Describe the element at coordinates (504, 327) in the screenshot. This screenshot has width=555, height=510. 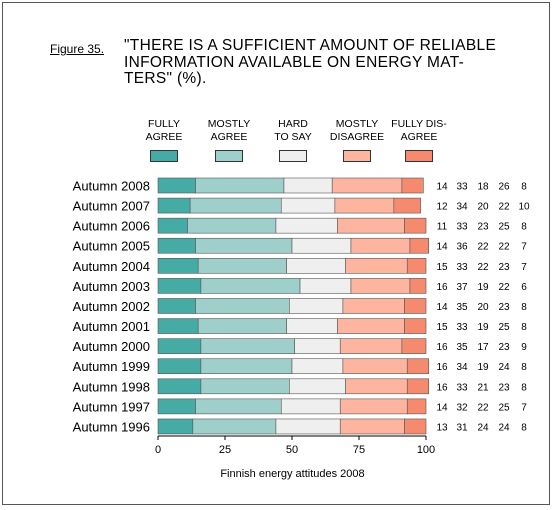
I see `data-label: 25` at that location.